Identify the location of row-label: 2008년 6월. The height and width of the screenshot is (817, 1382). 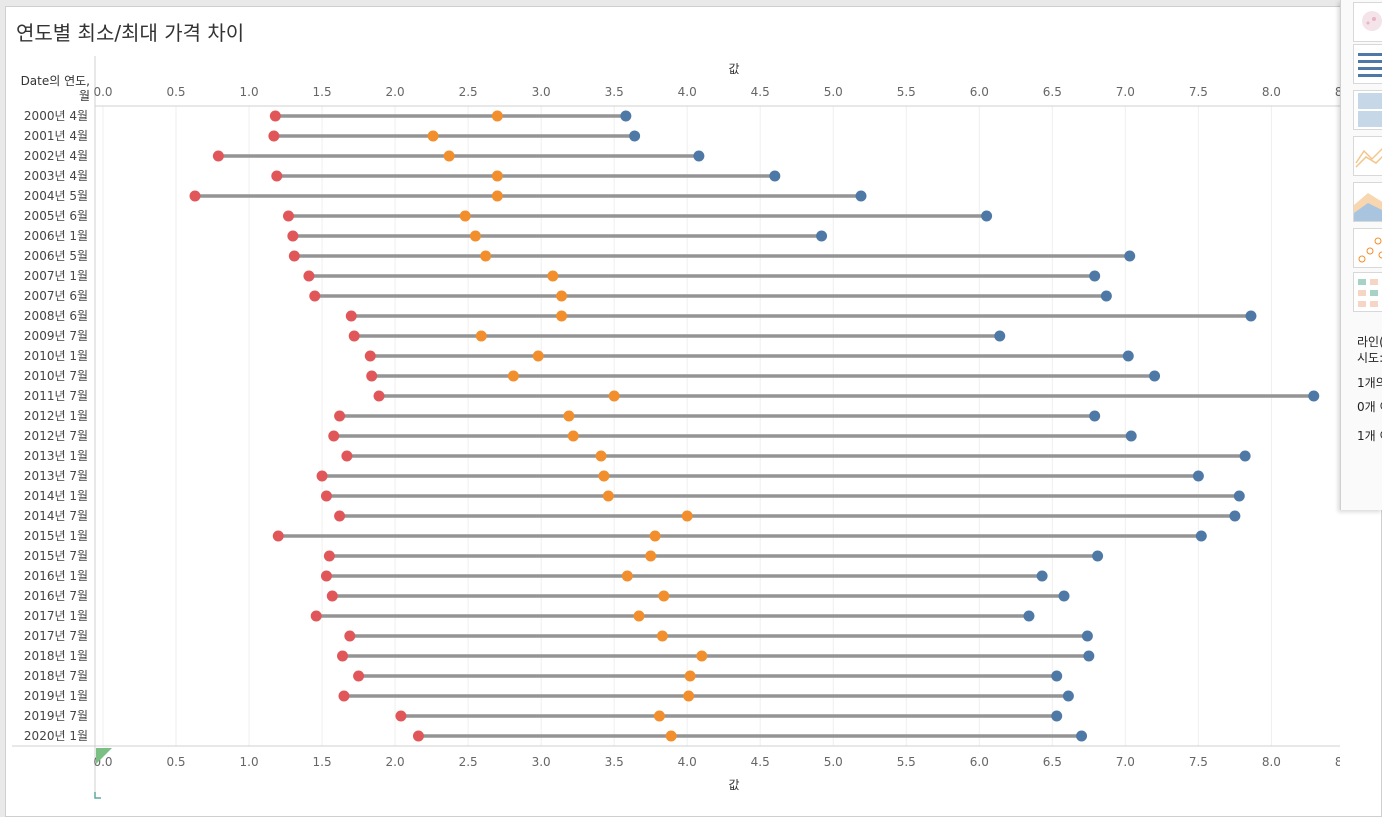
(56, 316).